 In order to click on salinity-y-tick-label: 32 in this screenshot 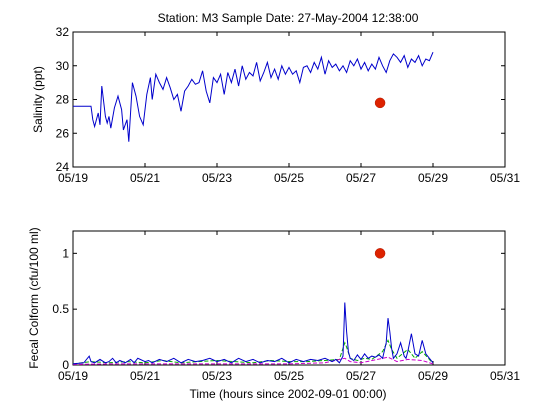, I will do `click(63, 32)`.